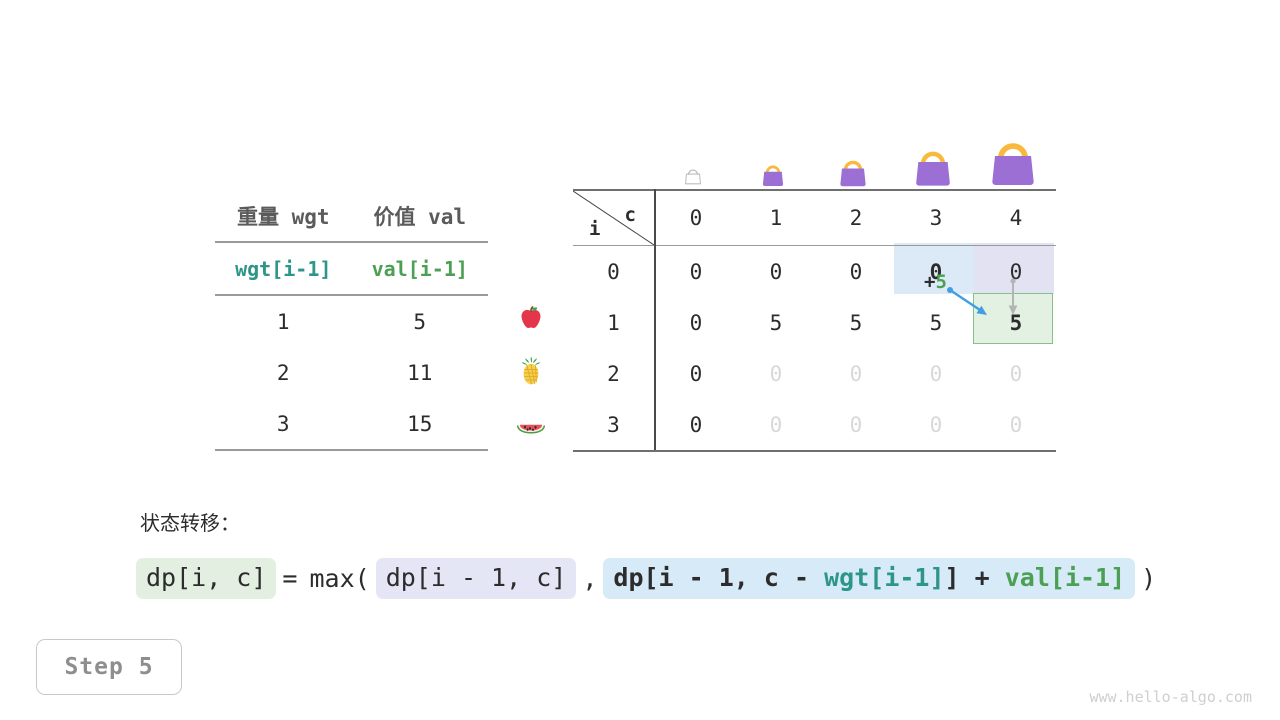 The image size is (1280, 720). What do you see at coordinates (283, 269) in the screenshot?
I see `items-subheader-wgt: wgt[i-1]` at bounding box center [283, 269].